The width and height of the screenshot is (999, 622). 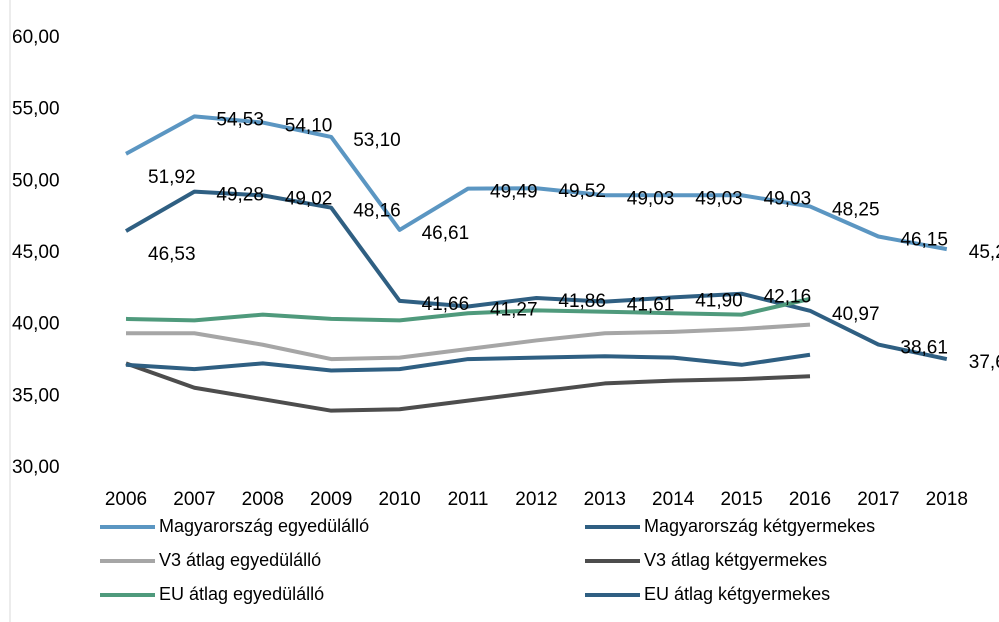 I want to click on y-tick-label: 55,00, so click(x=36, y=109).